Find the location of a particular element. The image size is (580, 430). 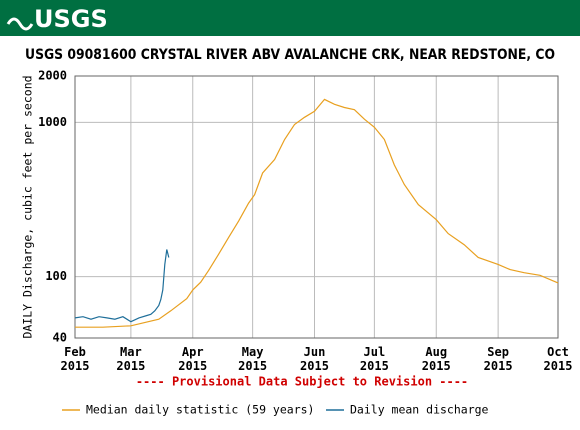

x-tick-label: Oct 2015 is located at coordinates (558, 359).